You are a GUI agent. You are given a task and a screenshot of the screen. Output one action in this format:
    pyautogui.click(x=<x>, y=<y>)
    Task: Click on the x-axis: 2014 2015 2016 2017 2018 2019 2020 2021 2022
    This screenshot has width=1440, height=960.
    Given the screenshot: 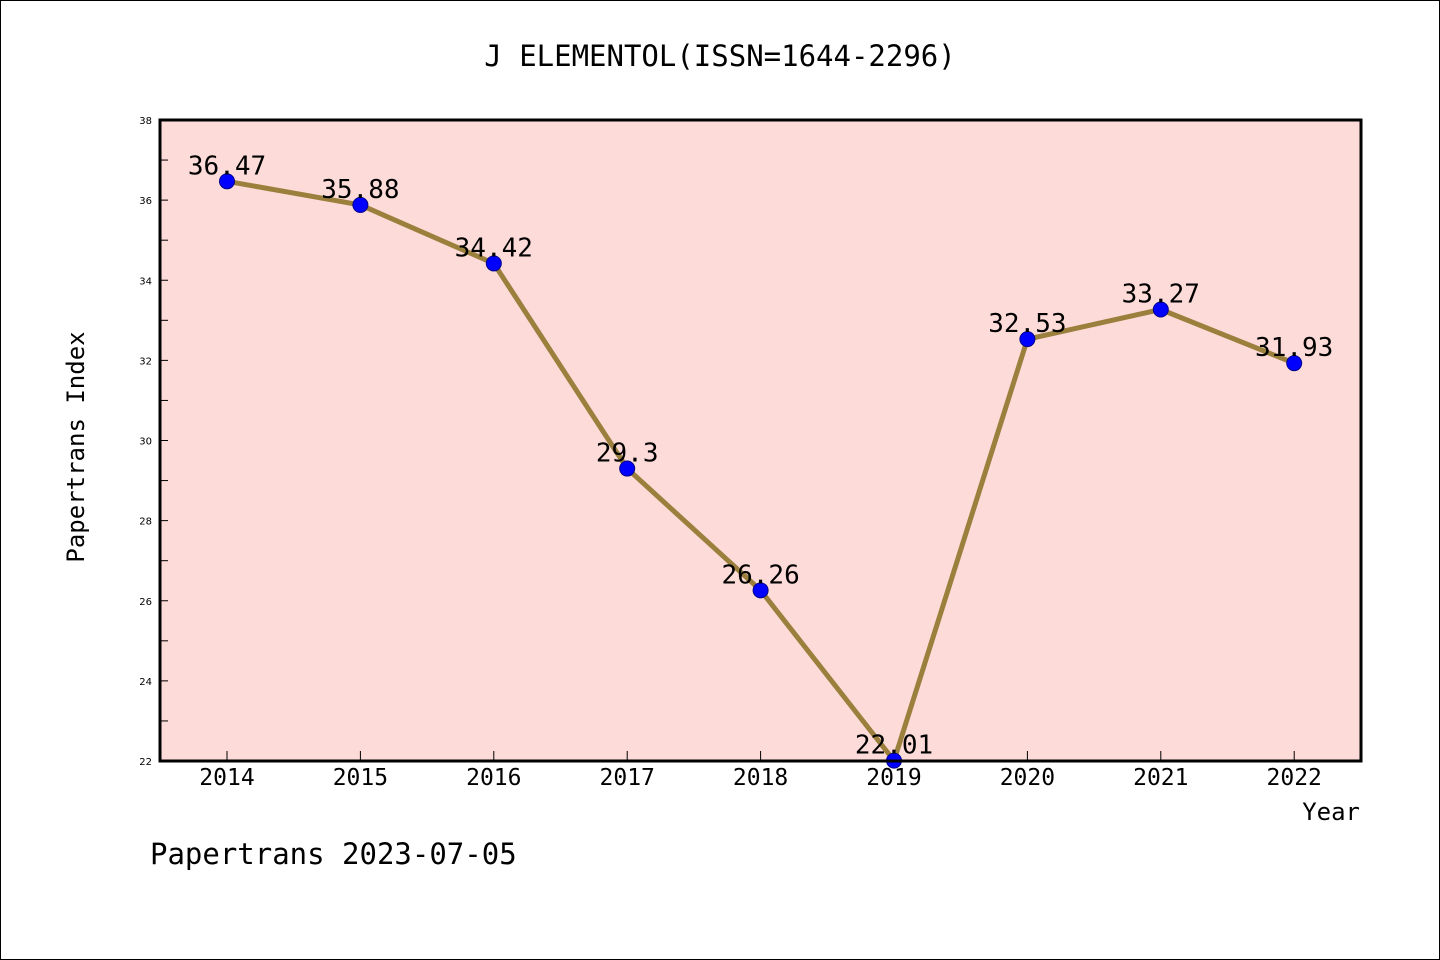 What is the action you would take?
    pyautogui.click(x=760, y=771)
    